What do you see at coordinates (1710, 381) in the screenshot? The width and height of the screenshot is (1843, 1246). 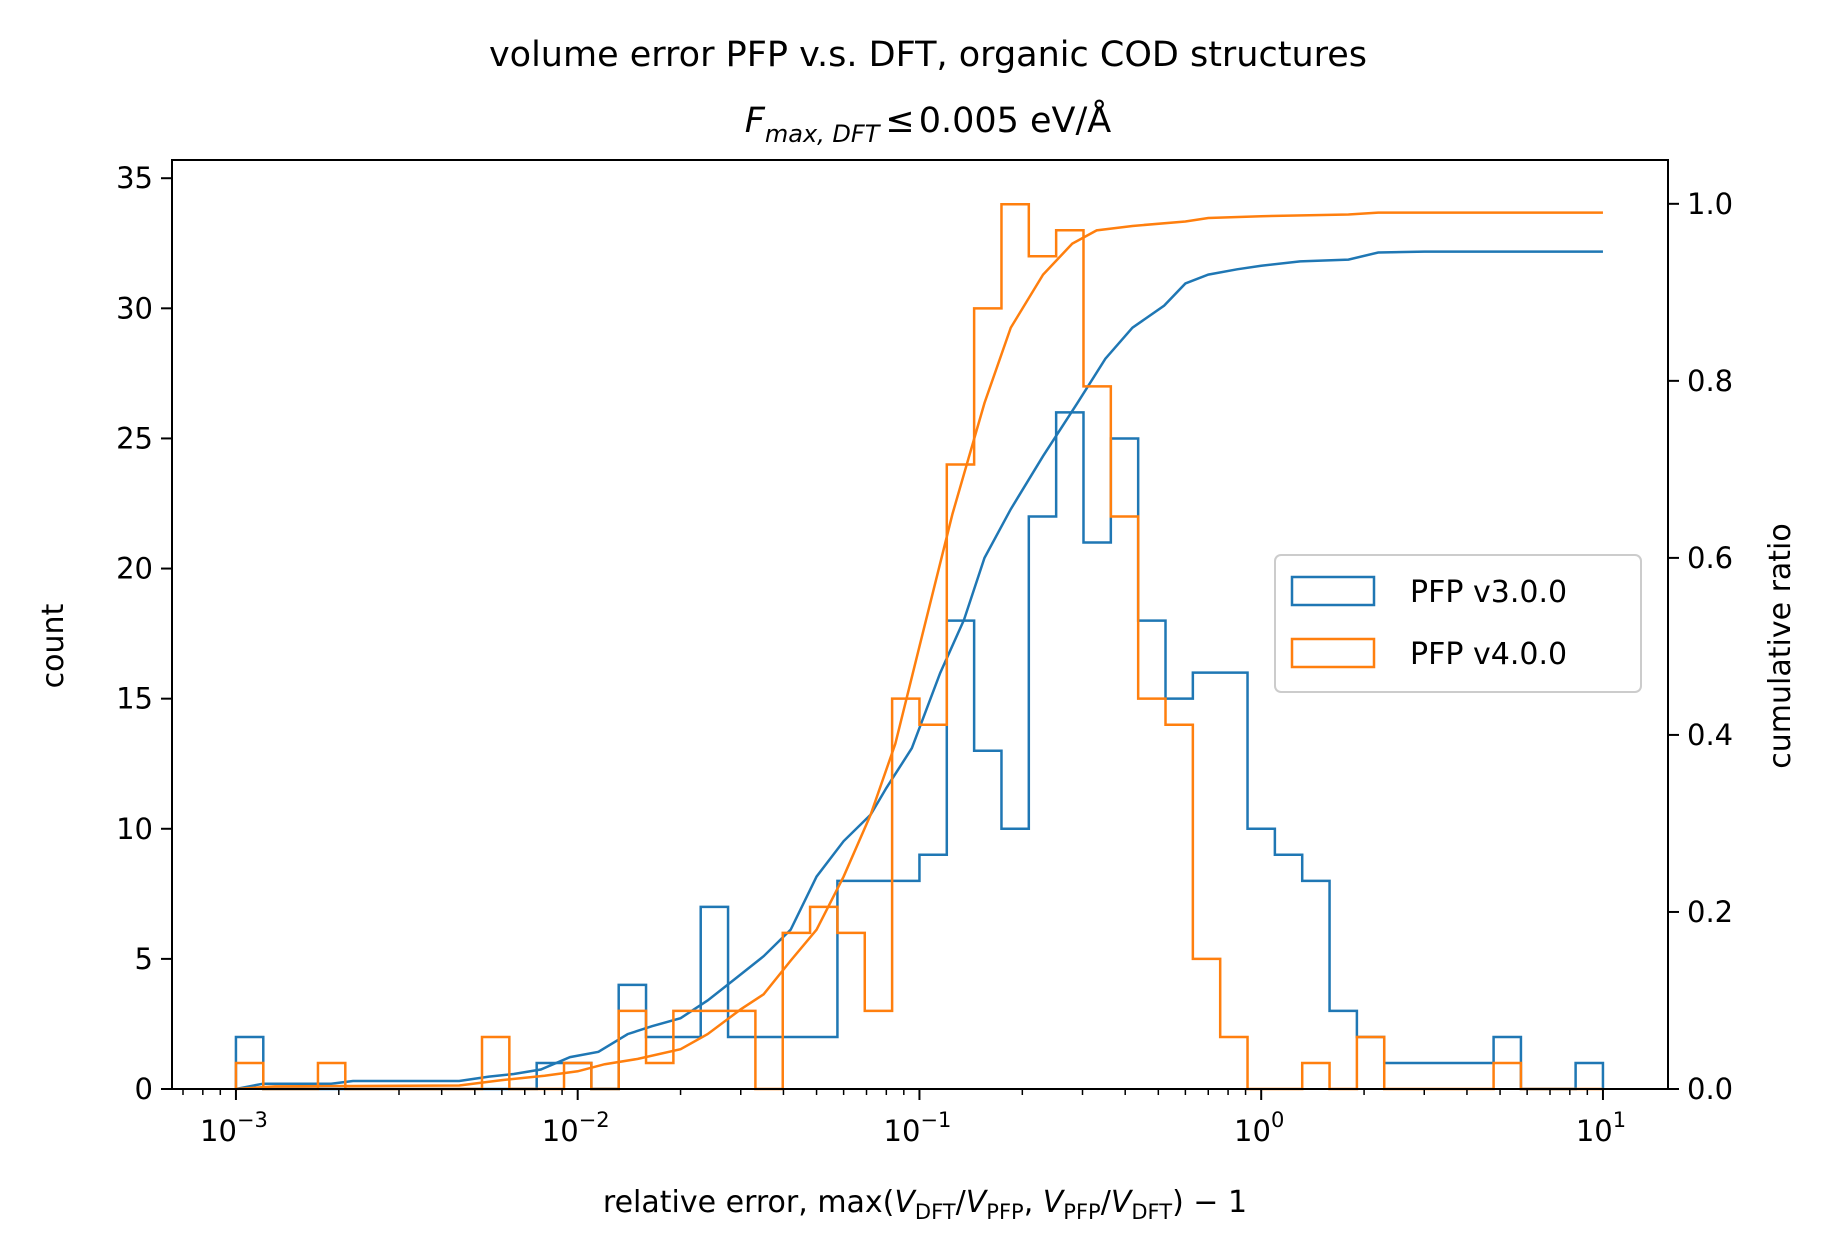 I see `y2-tick-label: 0.8` at bounding box center [1710, 381].